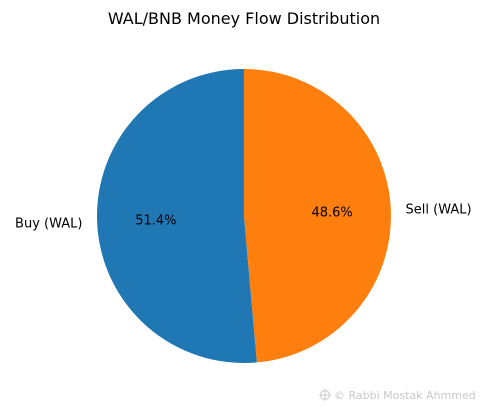 The image size is (487, 411). Describe the element at coordinates (439, 209) in the screenshot. I see `slice-label: Sell (WAL)` at that location.